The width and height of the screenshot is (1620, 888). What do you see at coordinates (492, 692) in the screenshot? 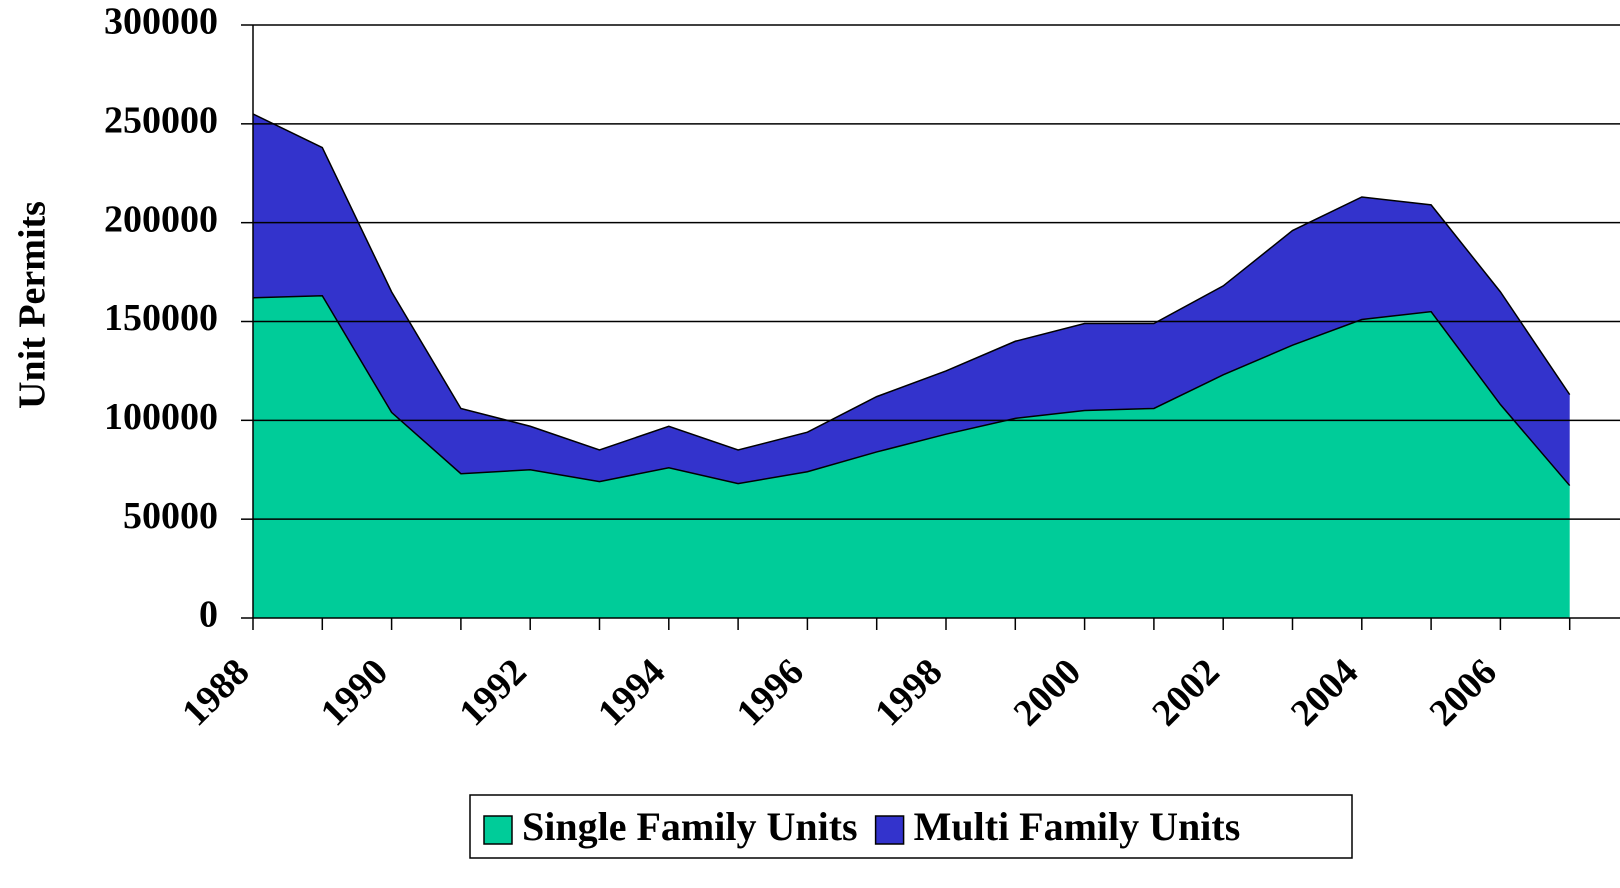
I see `x-tick-label: 1992` at bounding box center [492, 692].